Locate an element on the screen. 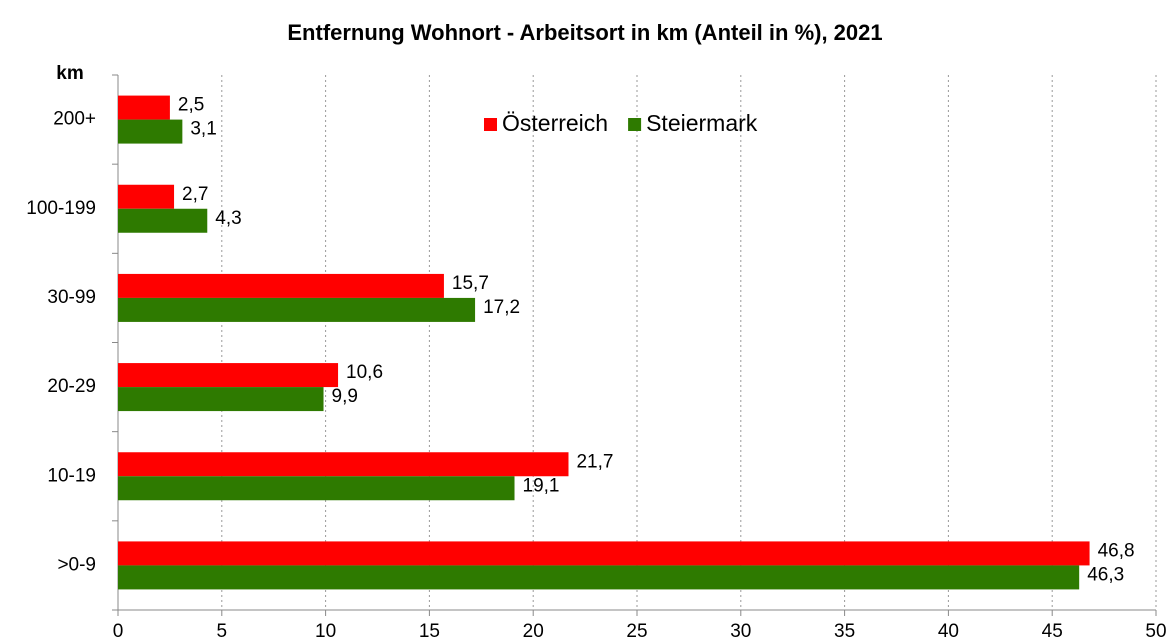  x-tick-label: 35 is located at coordinates (844, 630).